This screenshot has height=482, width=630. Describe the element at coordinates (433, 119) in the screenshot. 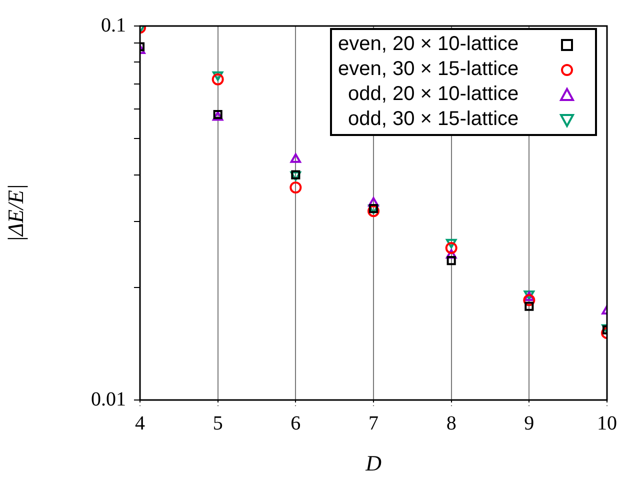

I see `legend-label: odd, 30 × 15-lattice` at that location.